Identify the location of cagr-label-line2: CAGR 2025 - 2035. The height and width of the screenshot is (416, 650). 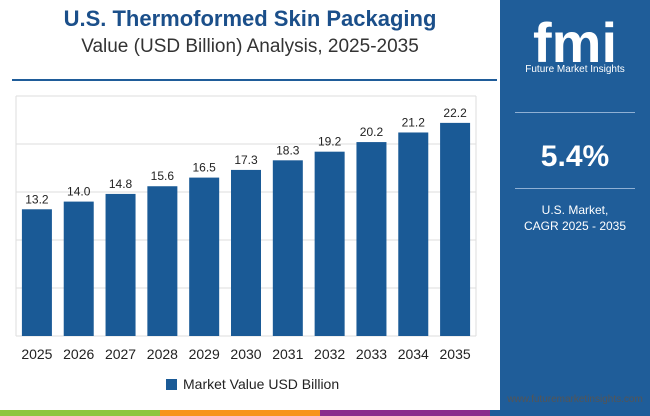
(575, 226).